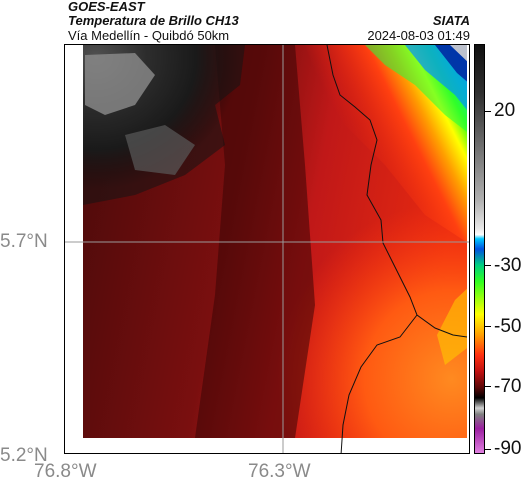 Image resolution: width=526 pixels, height=491 pixels. I want to click on colorbar-label-20: 20, so click(505, 110).